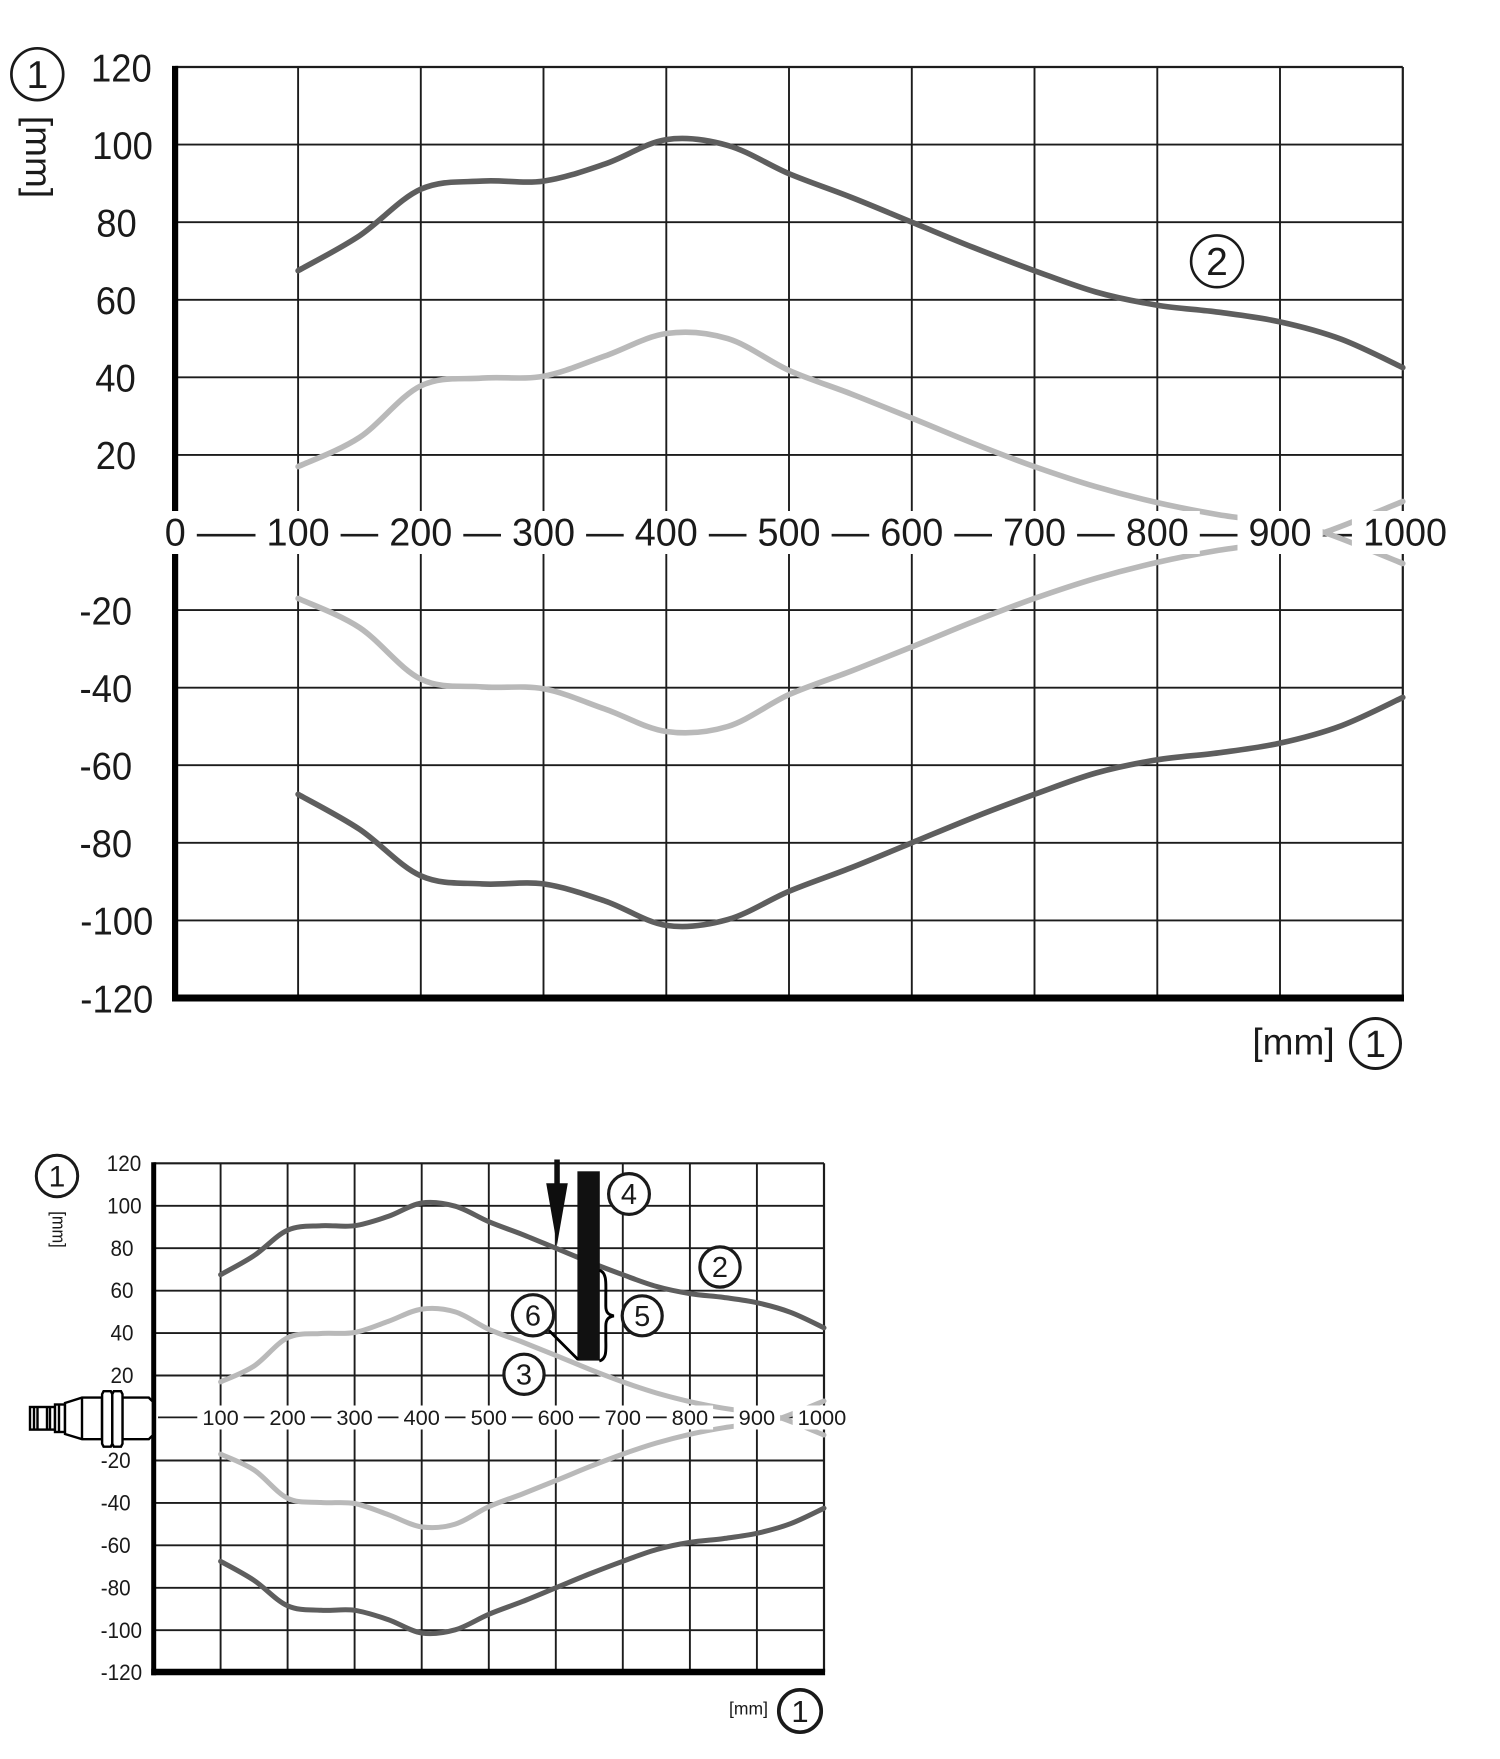 This screenshot has height=1759, width=1500. Describe the element at coordinates (642, 1317) in the screenshot. I see `svg-text: 5` at that location.